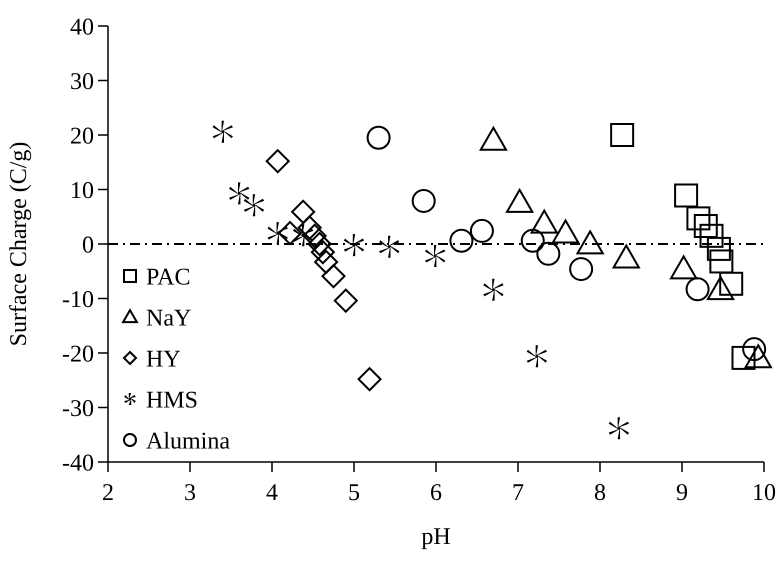 Image resolution: width=781 pixels, height=566 pixels. What do you see at coordinates (169, 318) in the screenshot?
I see `legend-label: NaY` at bounding box center [169, 318].